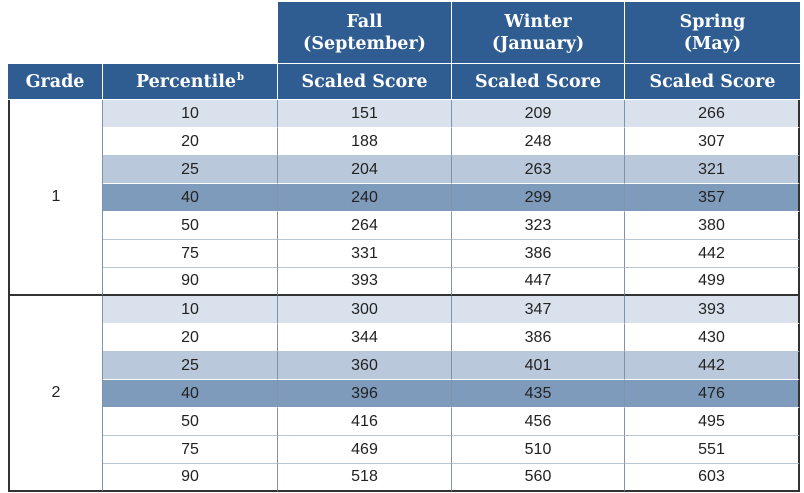 The width and height of the screenshot is (804, 493). What do you see at coordinates (712, 82) in the screenshot?
I see `column-header-spring-scaled-score: Scaled Score` at bounding box center [712, 82].